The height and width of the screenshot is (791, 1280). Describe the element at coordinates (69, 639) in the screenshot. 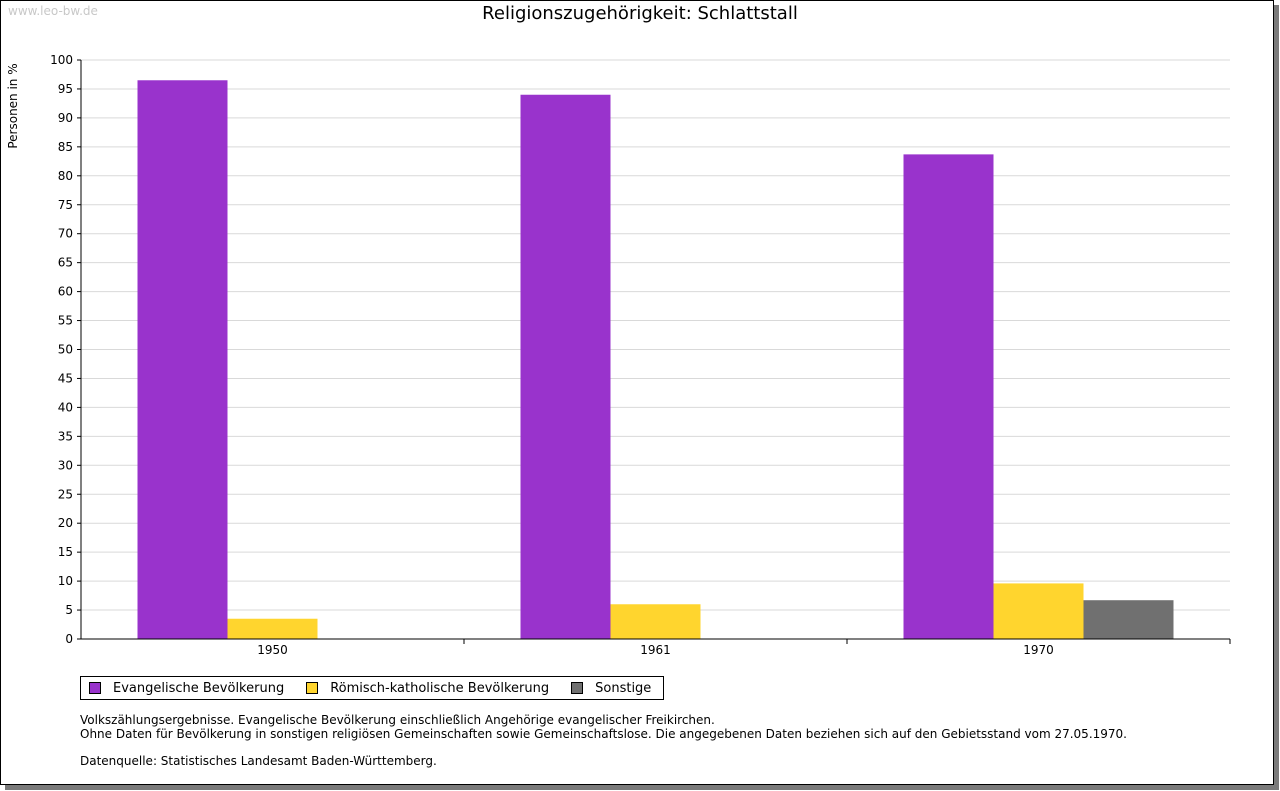

I see `y-tick-label: 0` at that location.